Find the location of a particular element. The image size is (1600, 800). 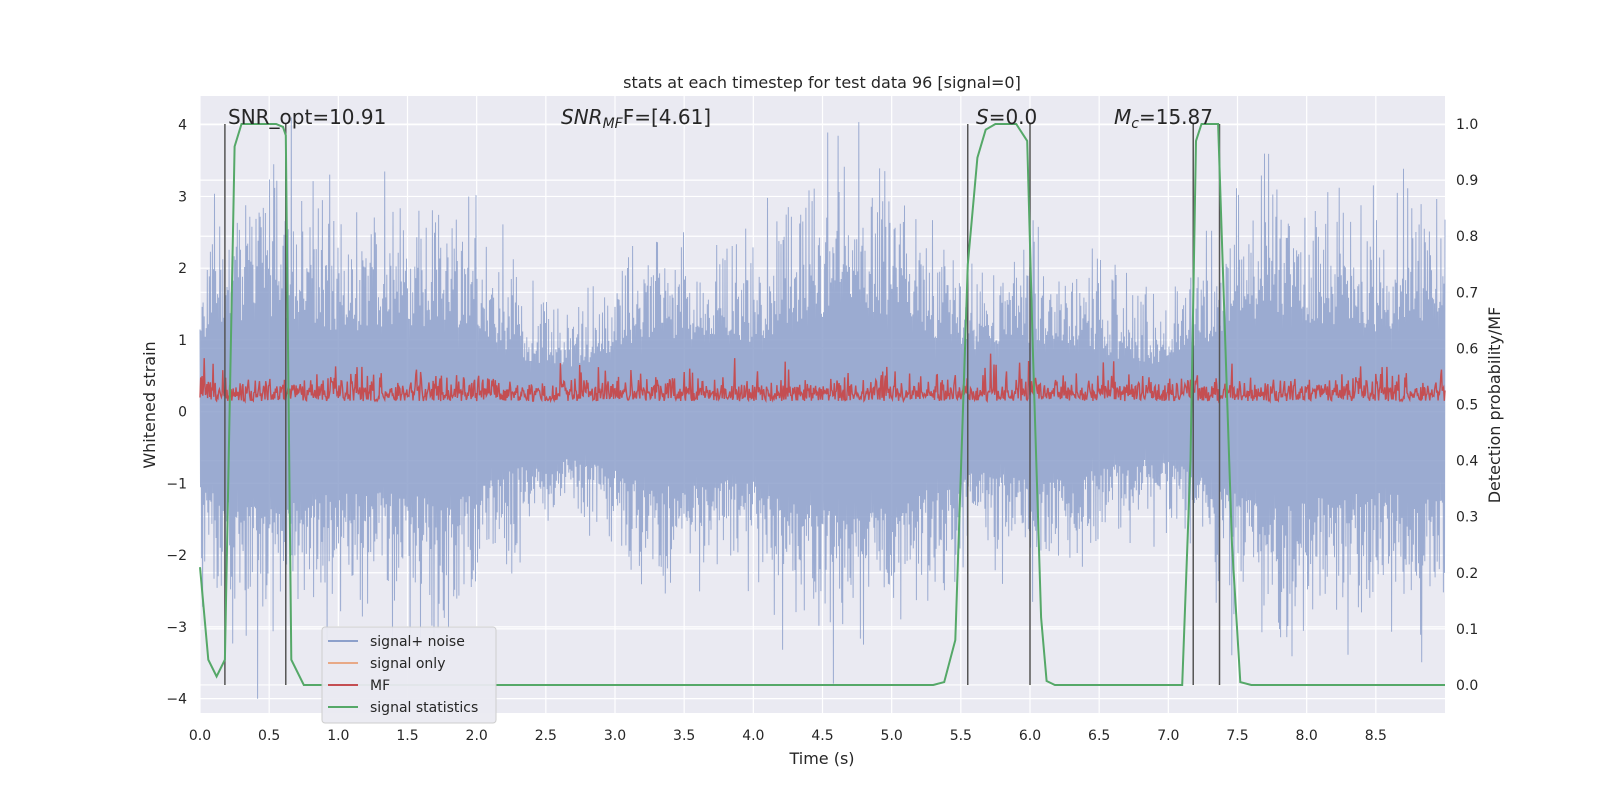

annotation-snr-opt: SNR_opt=10.91 is located at coordinates (307, 117).